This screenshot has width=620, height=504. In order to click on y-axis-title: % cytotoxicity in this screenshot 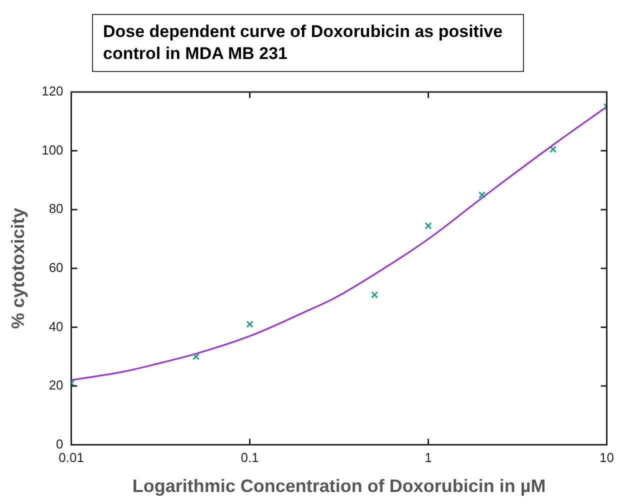, I will do `click(18, 268)`.